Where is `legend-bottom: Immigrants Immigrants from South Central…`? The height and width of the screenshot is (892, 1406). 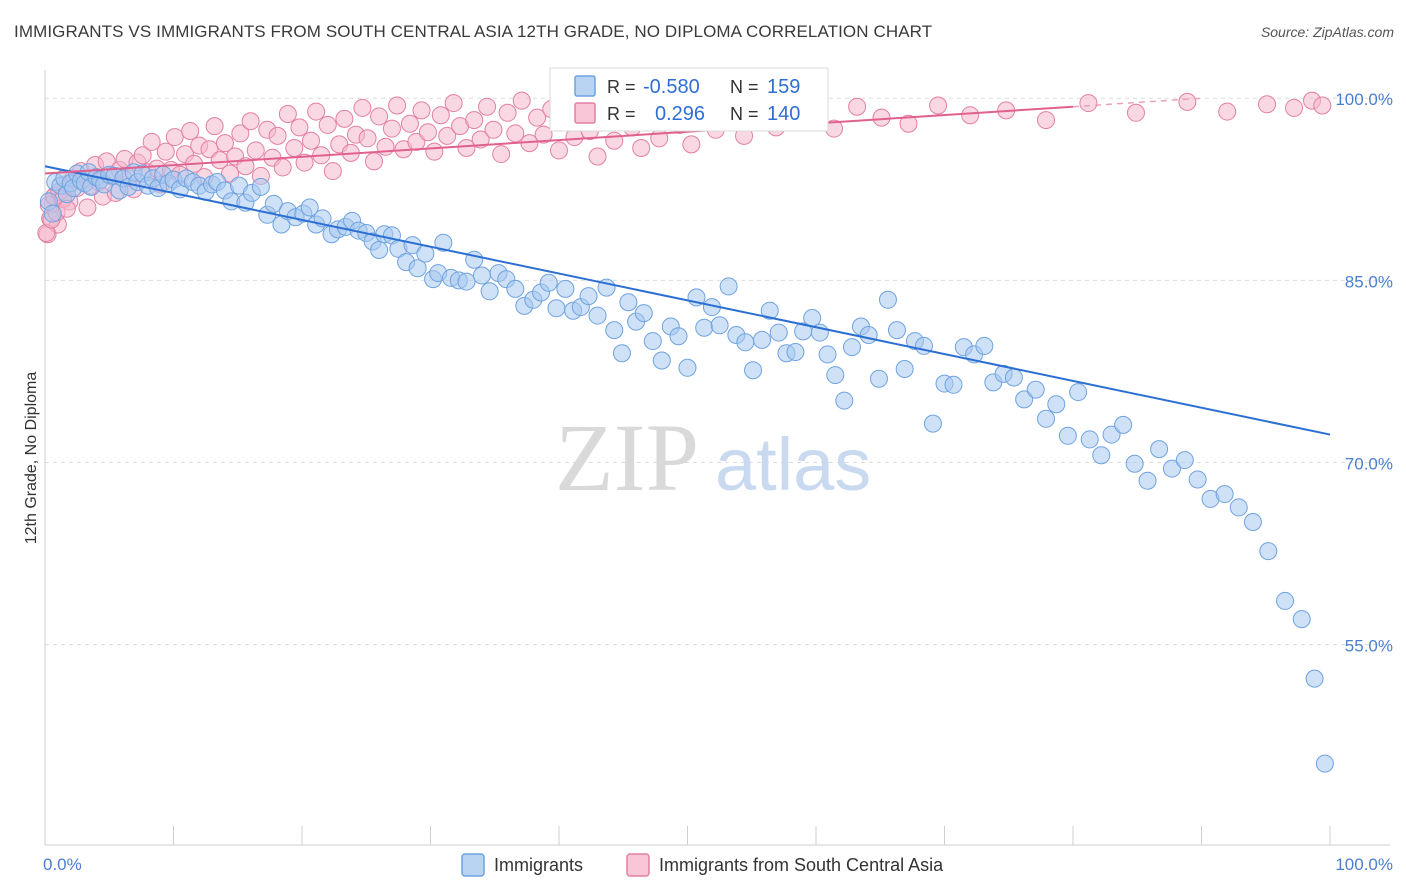 legend-bottom: Immigrants Immigrants from South Central… is located at coordinates (702, 865).